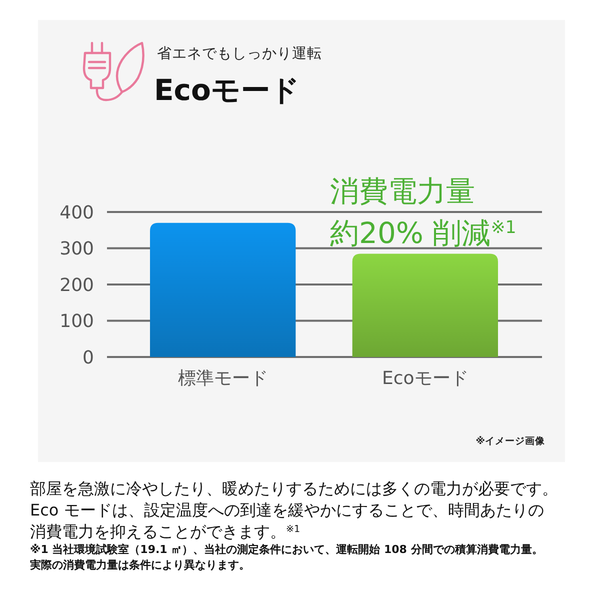 Image resolution: width=600 pixels, height=600 pixels. Describe the element at coordinates (77, 285) in the screenshot. I see `y-tick-label: 200` at that location.